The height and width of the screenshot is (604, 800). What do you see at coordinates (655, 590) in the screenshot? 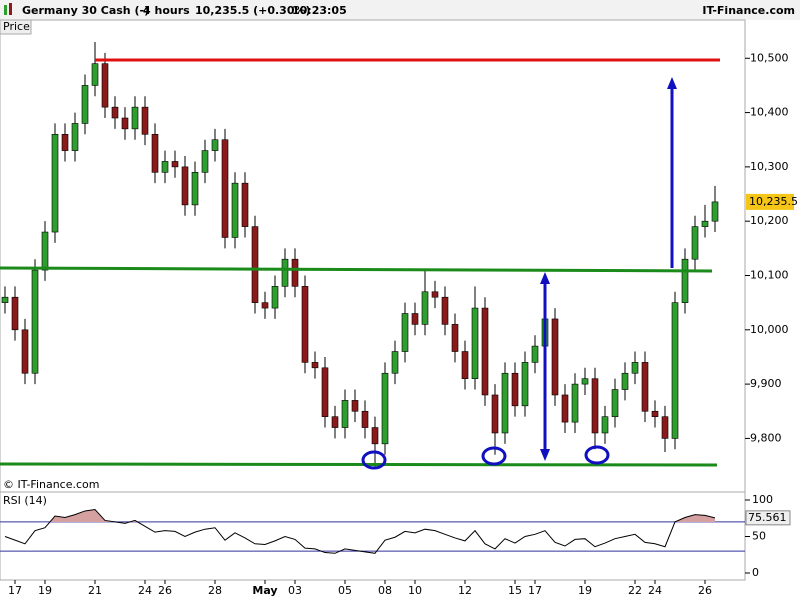
I see `x-tick-label: 24` at bounding box center [655, 590].